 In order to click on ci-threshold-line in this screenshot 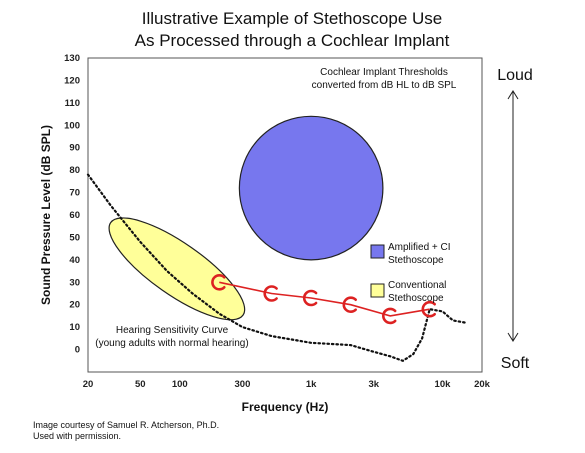, I will do `click(324, 299)`.